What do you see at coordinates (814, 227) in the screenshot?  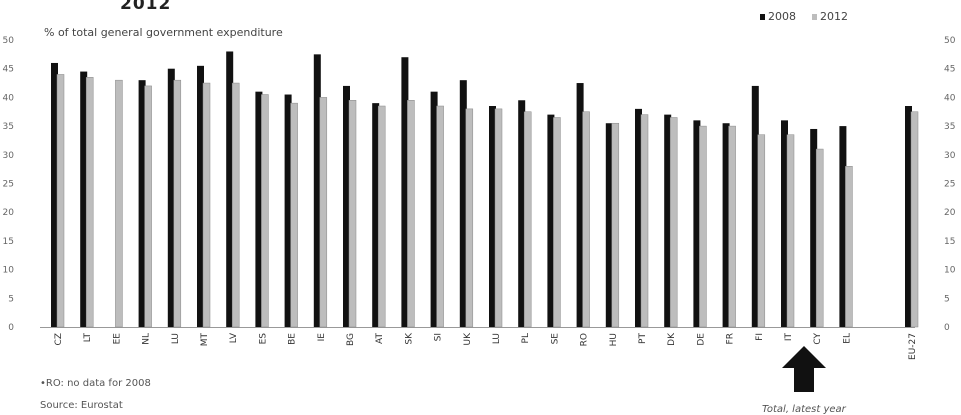 I see `bar-2008-cy` at bounding box center [814, 227].